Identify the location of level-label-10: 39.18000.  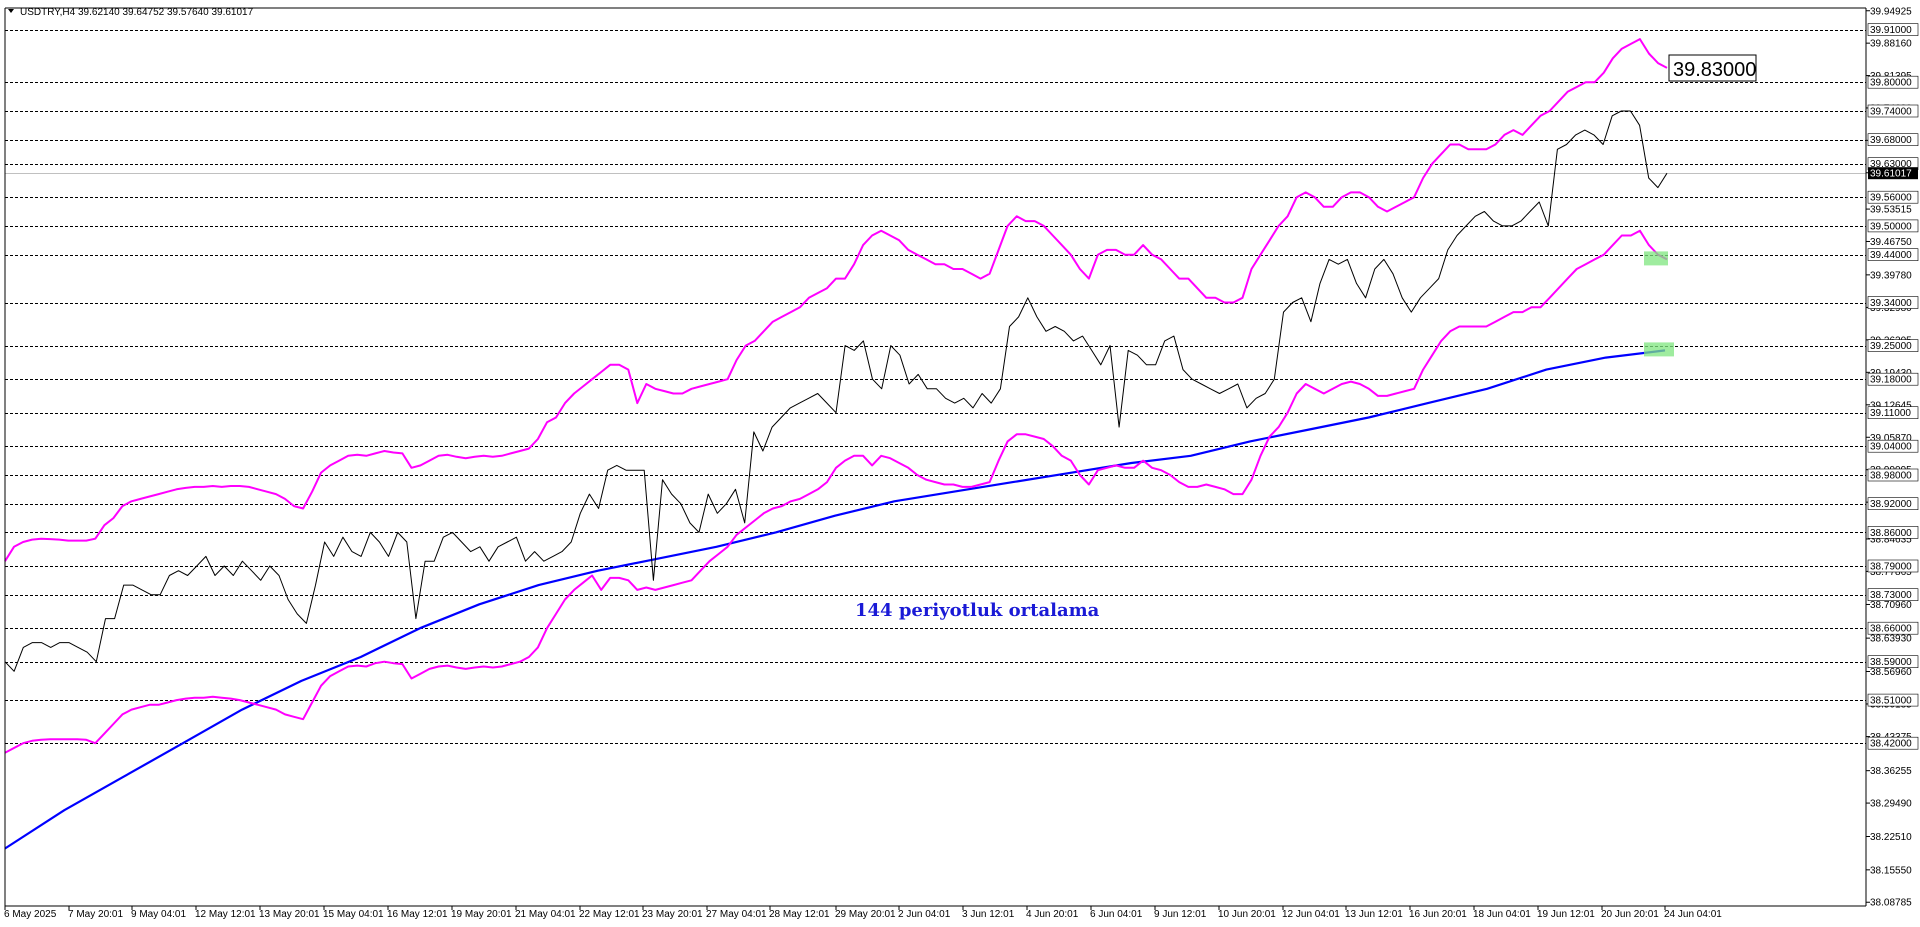
(1891, 380).